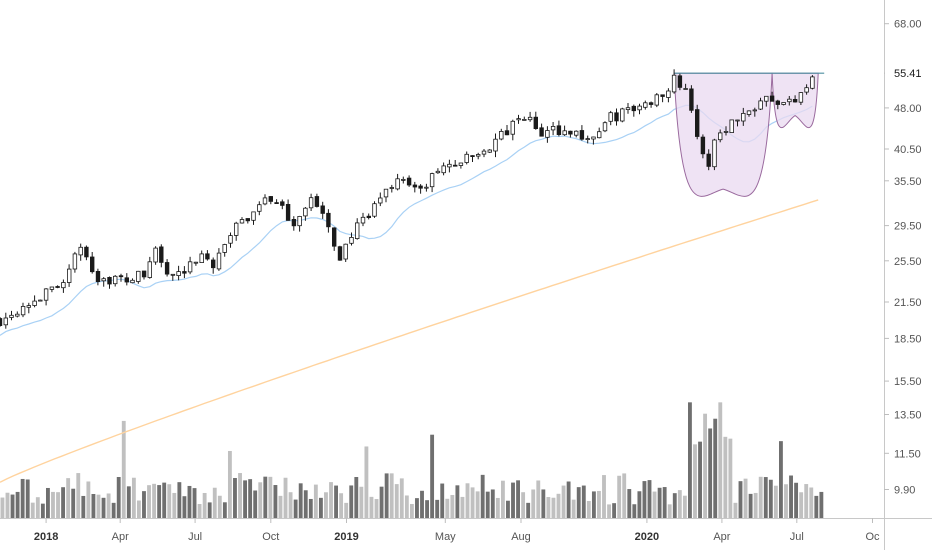 The height and width of the screenshot is (550, 932). What do you see at coordinates (721, 537) in the screenshot?
I see `x-tick-label: Apr` at bounding box center [721, 537].